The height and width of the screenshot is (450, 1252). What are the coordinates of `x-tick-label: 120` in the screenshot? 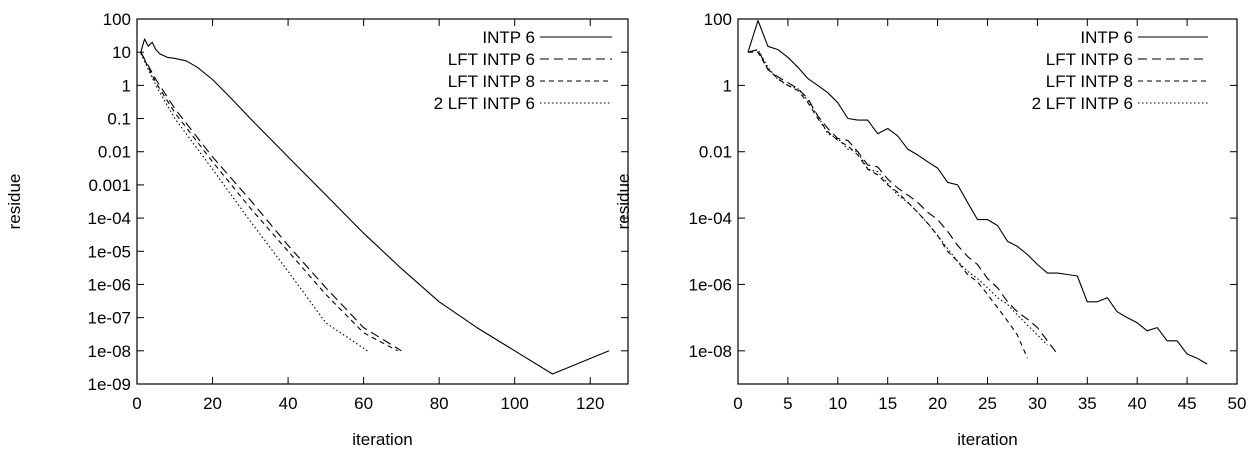 It's located at (590, 403).